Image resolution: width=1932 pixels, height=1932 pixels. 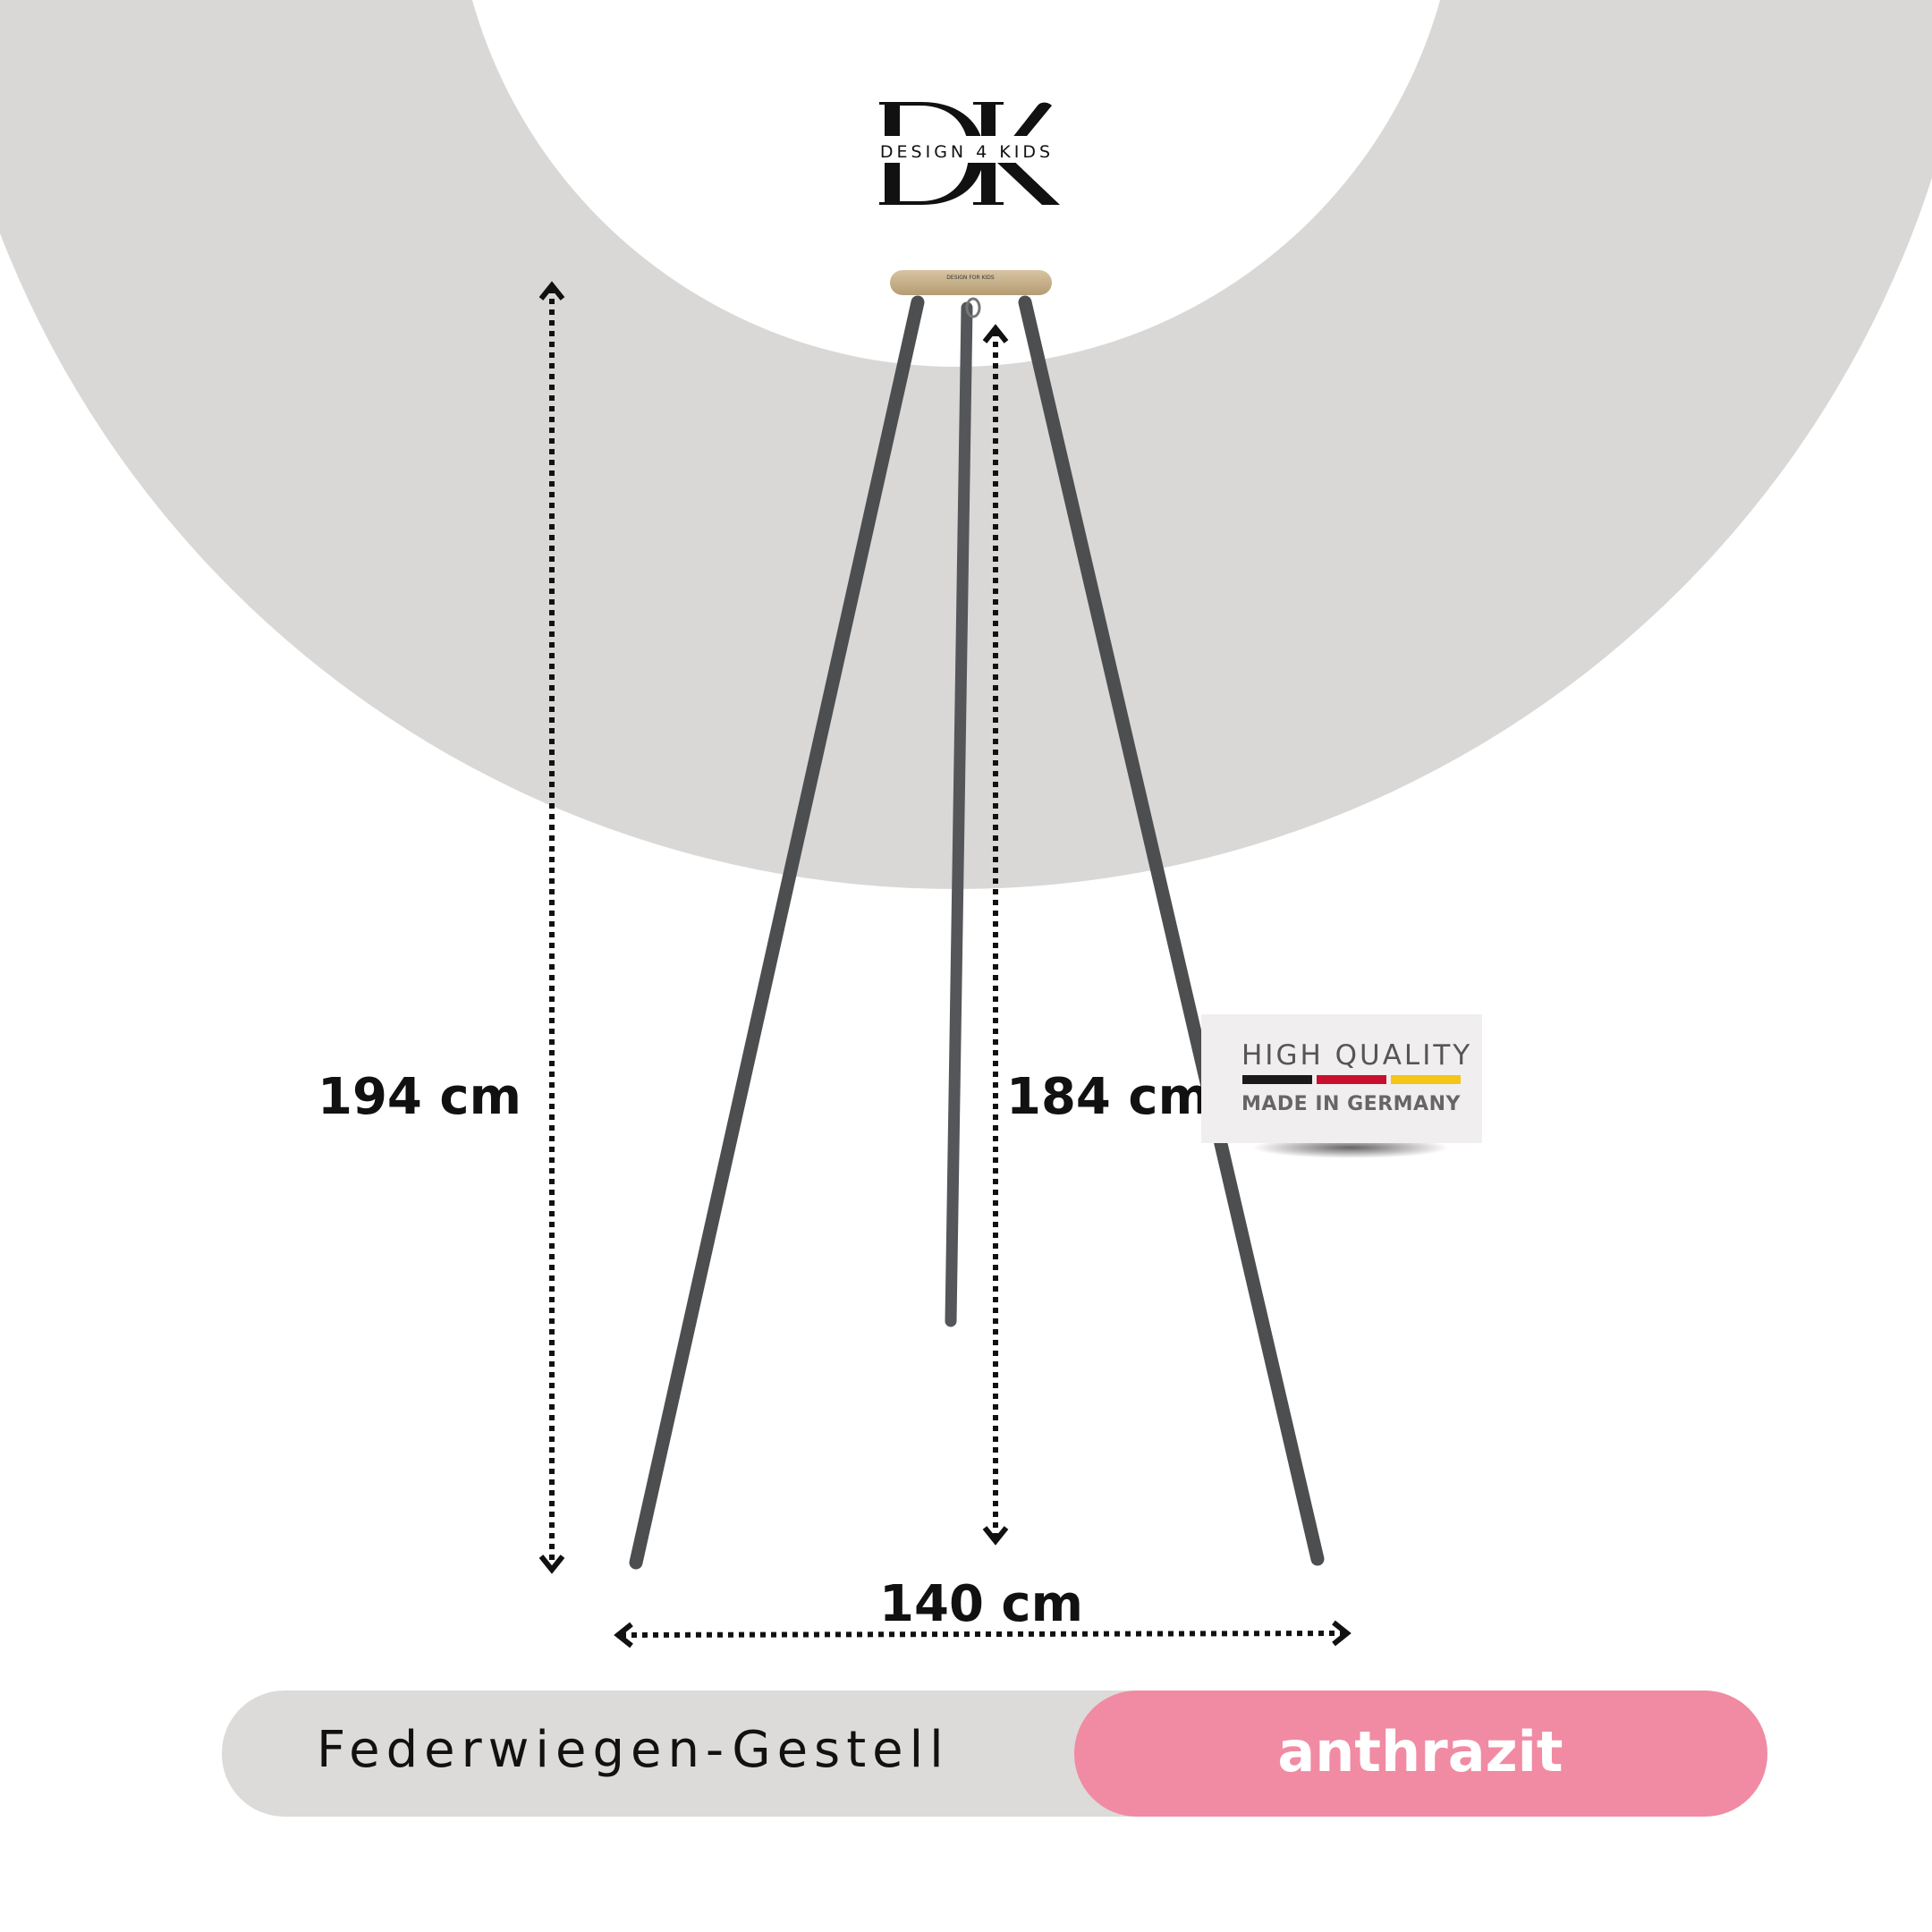 I want to click on brand-logo: DESIGN 4 KIDS, so click(x=969, y=153).